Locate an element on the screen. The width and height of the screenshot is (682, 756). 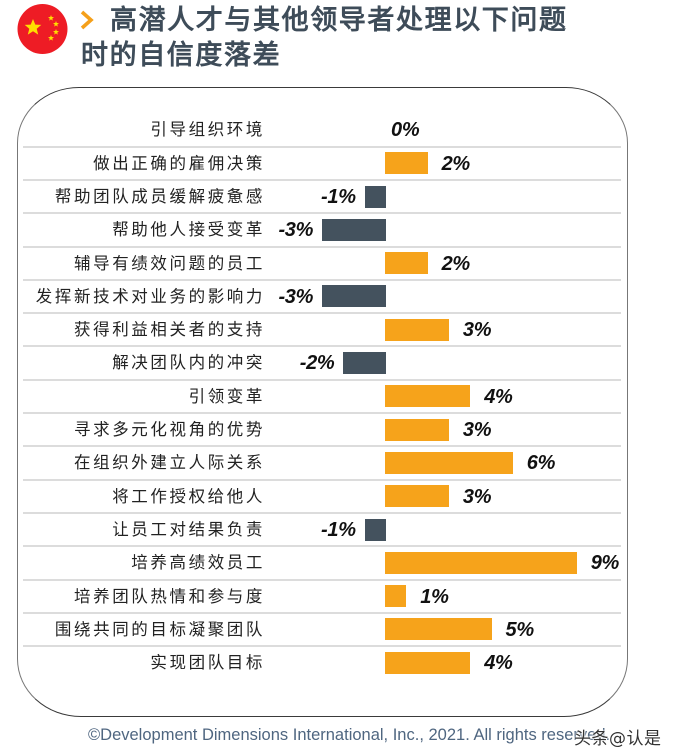
chart-row: 实现团队目标 4% is located at coordinates (341, 662).